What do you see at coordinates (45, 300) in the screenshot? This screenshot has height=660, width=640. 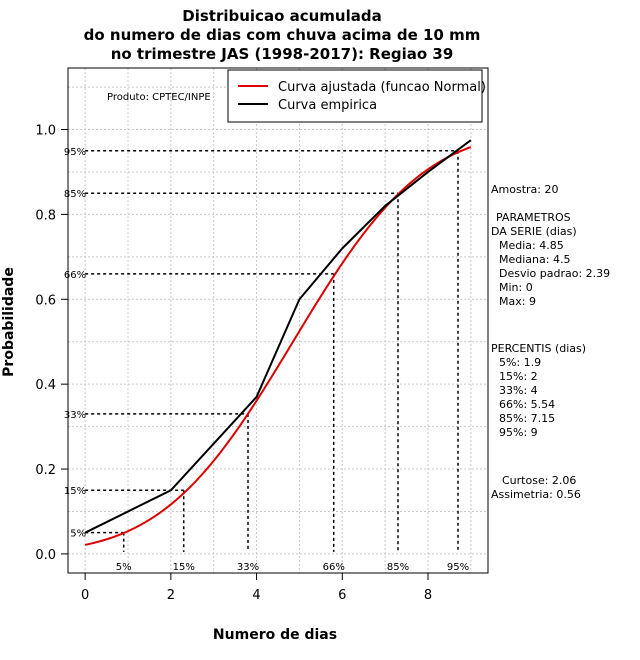 I see `y-tick-label: 0.6` at bounding box center [45, 300].